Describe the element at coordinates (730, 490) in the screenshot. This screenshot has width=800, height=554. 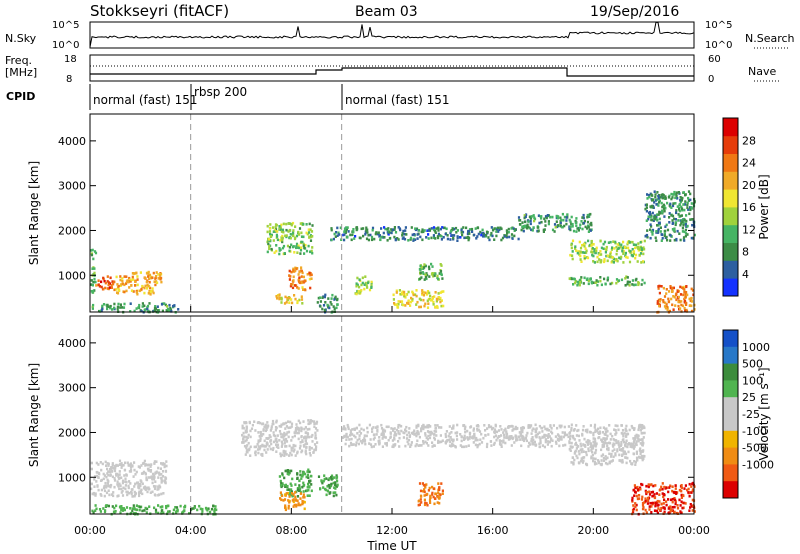
I see `velocity-colorbar-swatch` at that location.